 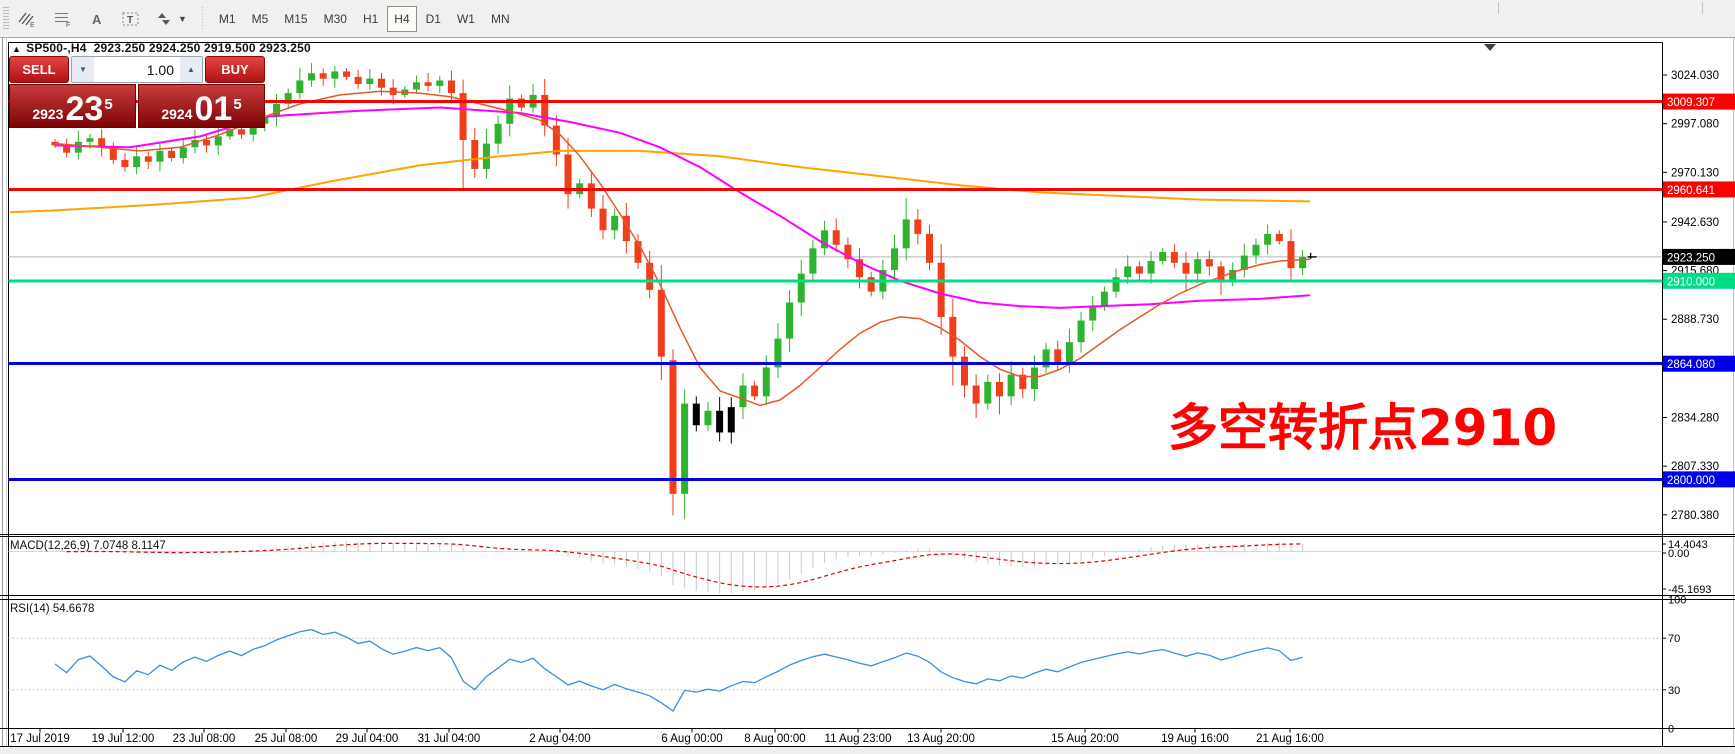 What do you see at coordinates (941, 739) in the screenshot?
I see `svg-text: 13 Aug 20:00` at bounding box center [941, 739].